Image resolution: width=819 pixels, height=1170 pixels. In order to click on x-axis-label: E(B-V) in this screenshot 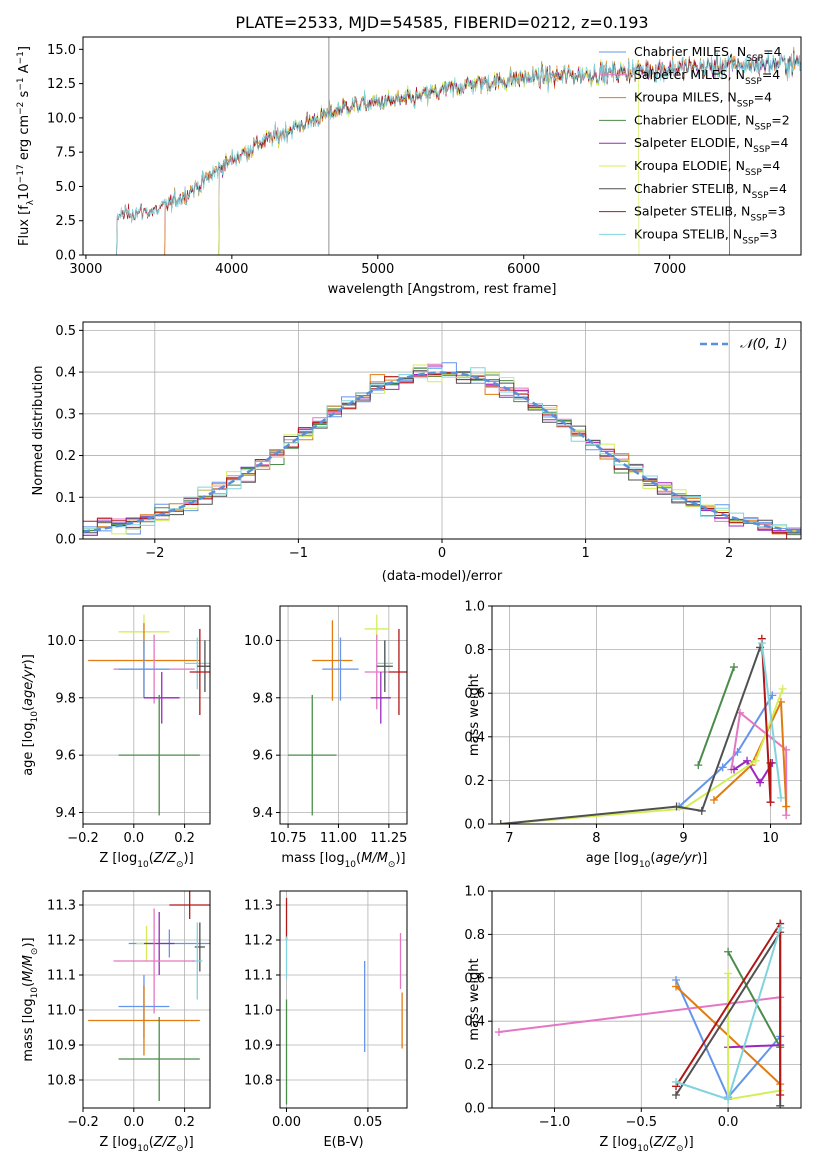, I will do `click(343, 1142)`.